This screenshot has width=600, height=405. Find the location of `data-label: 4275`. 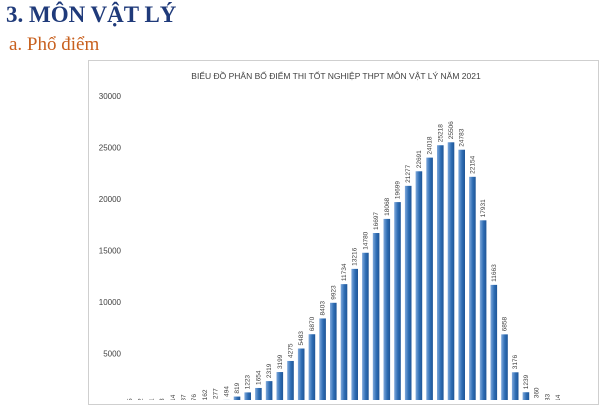

data-label: 4275 is located at coordinates (291, 350).